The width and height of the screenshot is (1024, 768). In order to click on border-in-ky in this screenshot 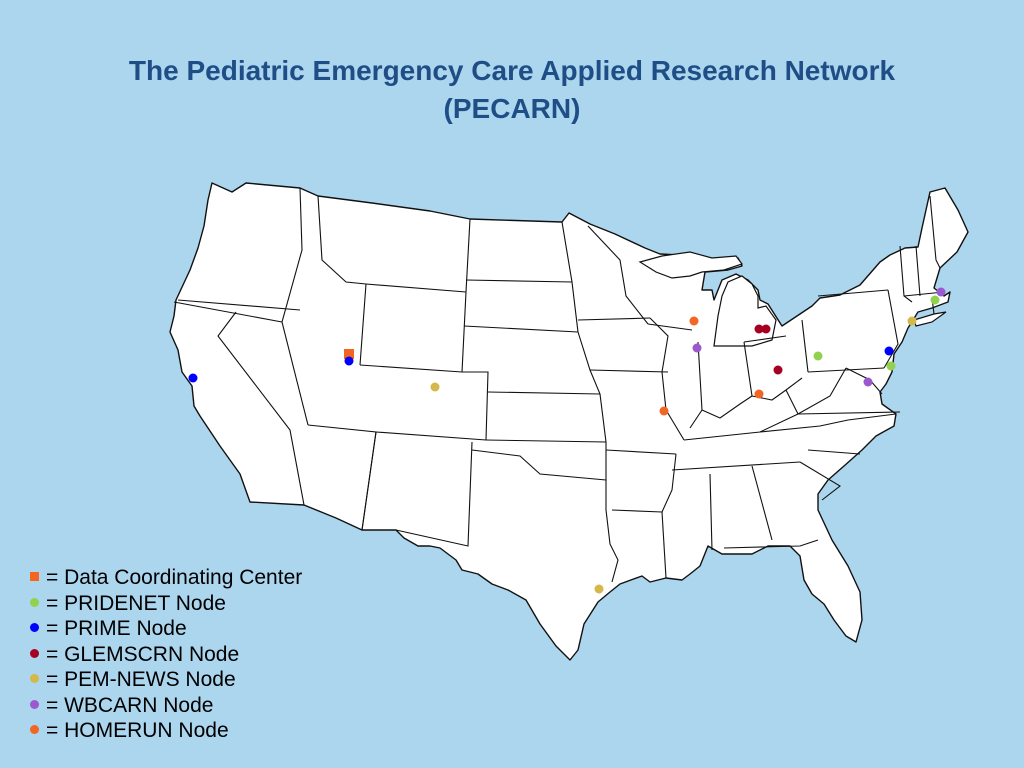, I will do `click(727, 407)`.